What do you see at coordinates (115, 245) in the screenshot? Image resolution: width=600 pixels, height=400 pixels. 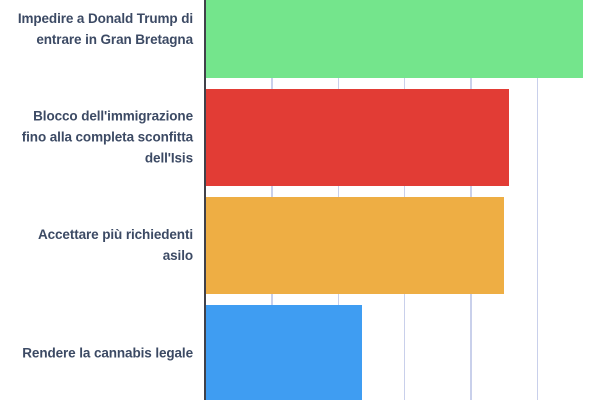 I see `category-label-asylum-seekers: Accettare più richiedenti asilo` at bounding box center [115, 245].